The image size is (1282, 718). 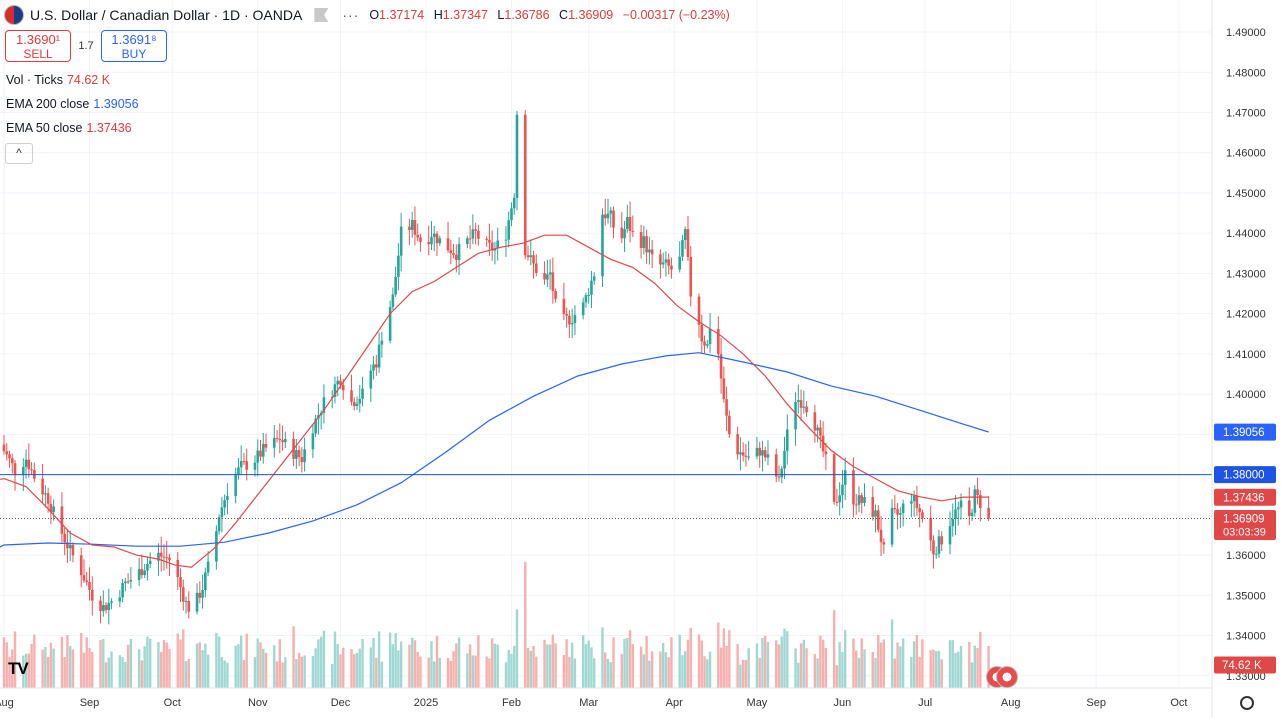 I want to click on ema50-legend: EMA 50 close 1.37436, so click(x=69, y=128).